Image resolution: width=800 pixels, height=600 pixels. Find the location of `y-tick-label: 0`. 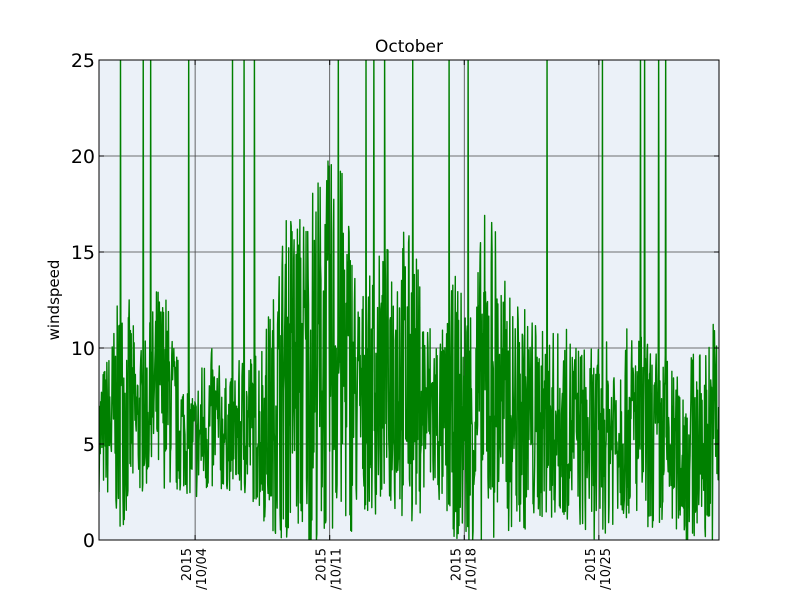

y-tick-label: 0 is located at coordinates (89, 541).